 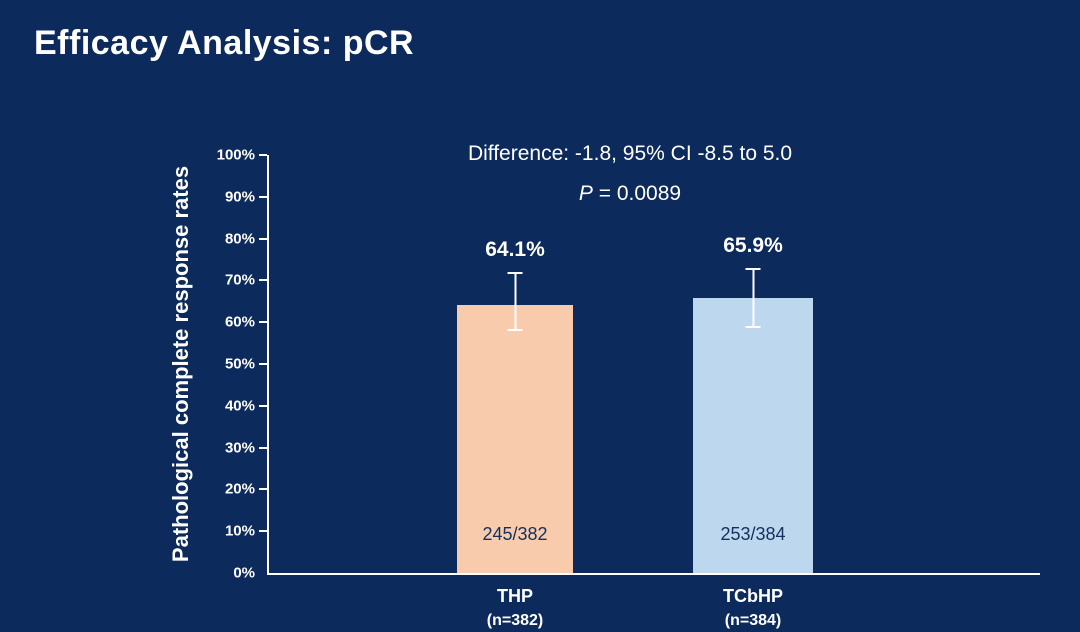 I want to click on ytick-label-80: 80%, so click(x=239, y=239).